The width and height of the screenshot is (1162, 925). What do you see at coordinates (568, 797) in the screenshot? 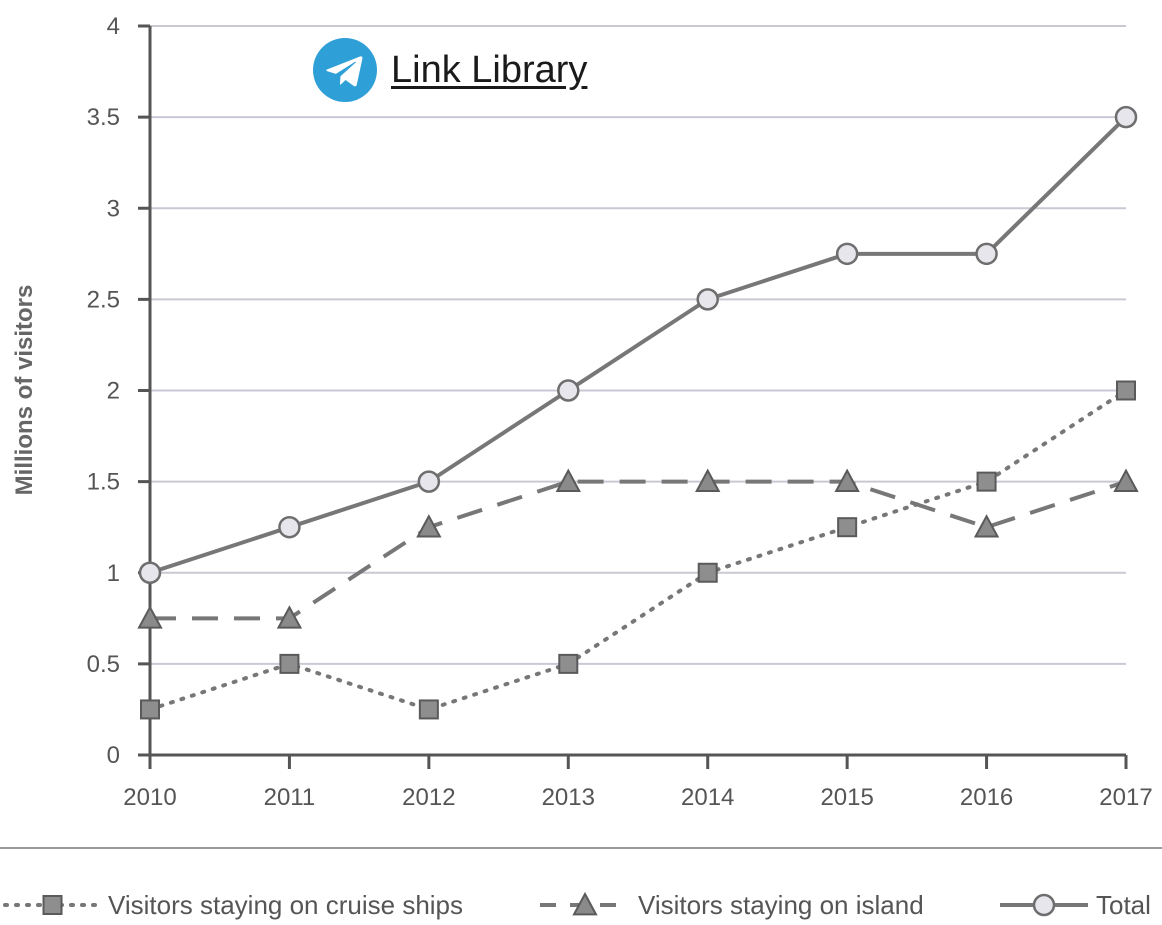
I see `x-tick-label-3: 2013` at bounding box center [568, 797].